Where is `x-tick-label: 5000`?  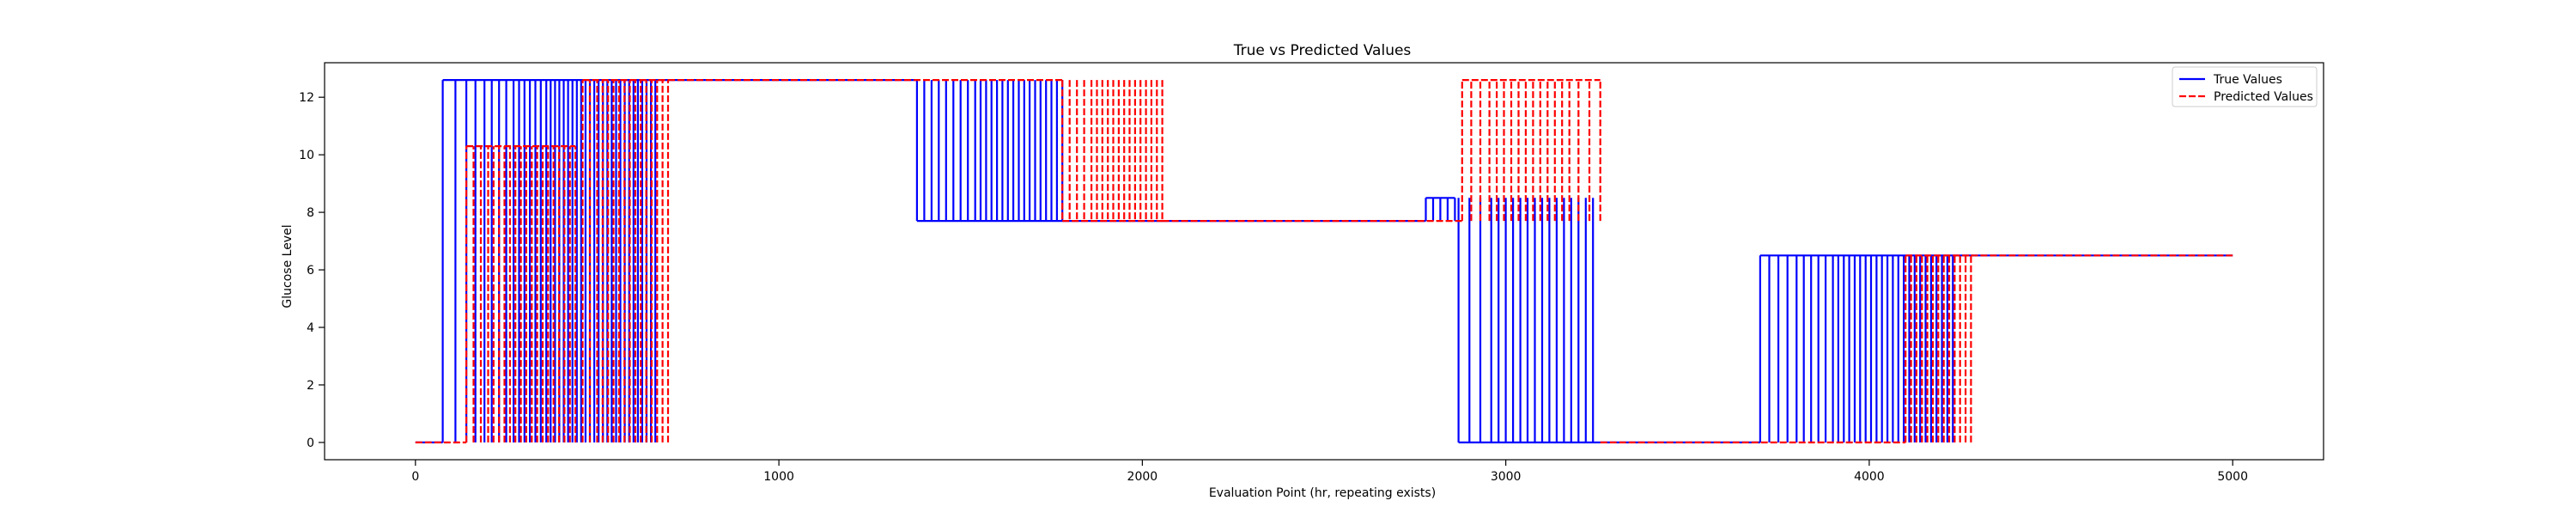 x-tick-label: 5000 is located at coordinates (2232, 477).